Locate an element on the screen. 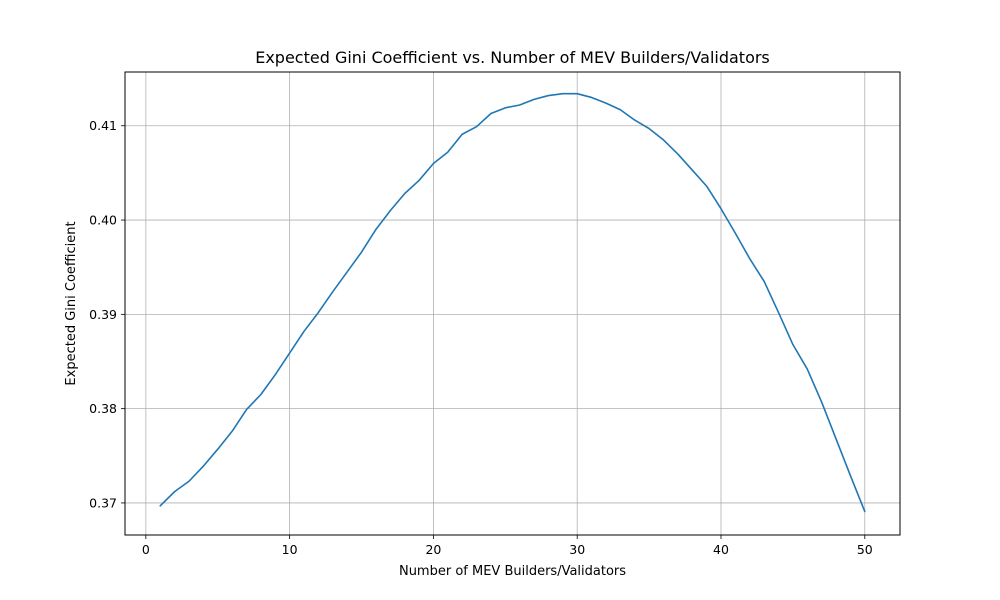  y-tick-label: 0.39 is located at coordinates (103, 314).